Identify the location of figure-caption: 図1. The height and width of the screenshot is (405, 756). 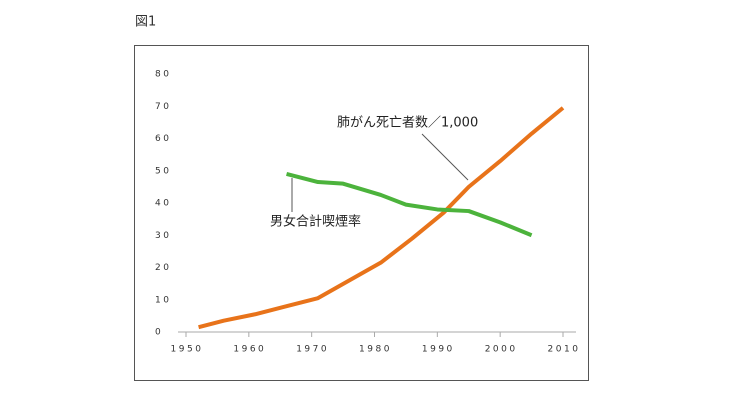
(145, 22).